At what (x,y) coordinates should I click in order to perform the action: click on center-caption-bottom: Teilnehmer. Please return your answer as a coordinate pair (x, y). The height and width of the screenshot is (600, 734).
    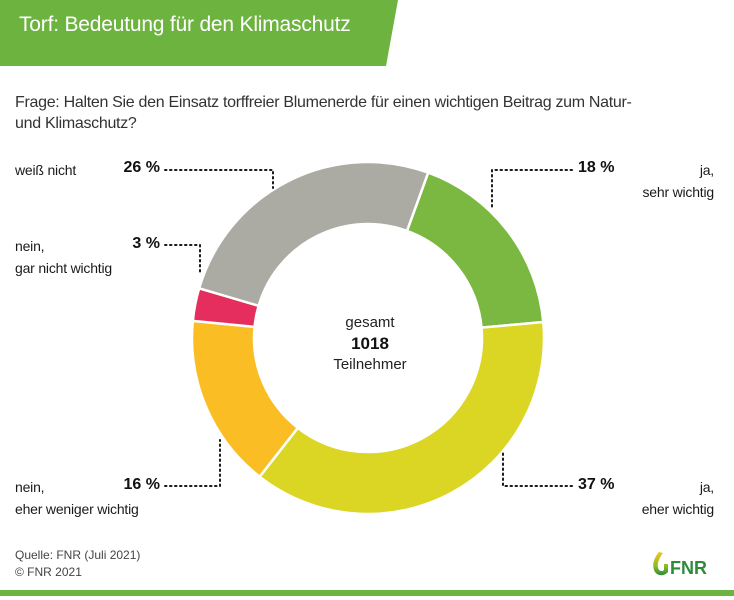
    Looking at the image, I should click on (370, 364).